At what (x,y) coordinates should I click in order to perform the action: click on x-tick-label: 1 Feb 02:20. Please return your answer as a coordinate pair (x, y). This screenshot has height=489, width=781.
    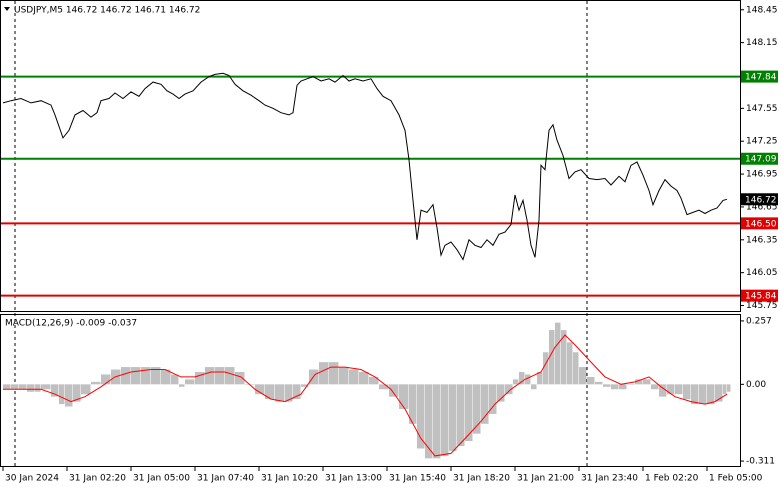
    Looking at the image, I should click on (672, 479).